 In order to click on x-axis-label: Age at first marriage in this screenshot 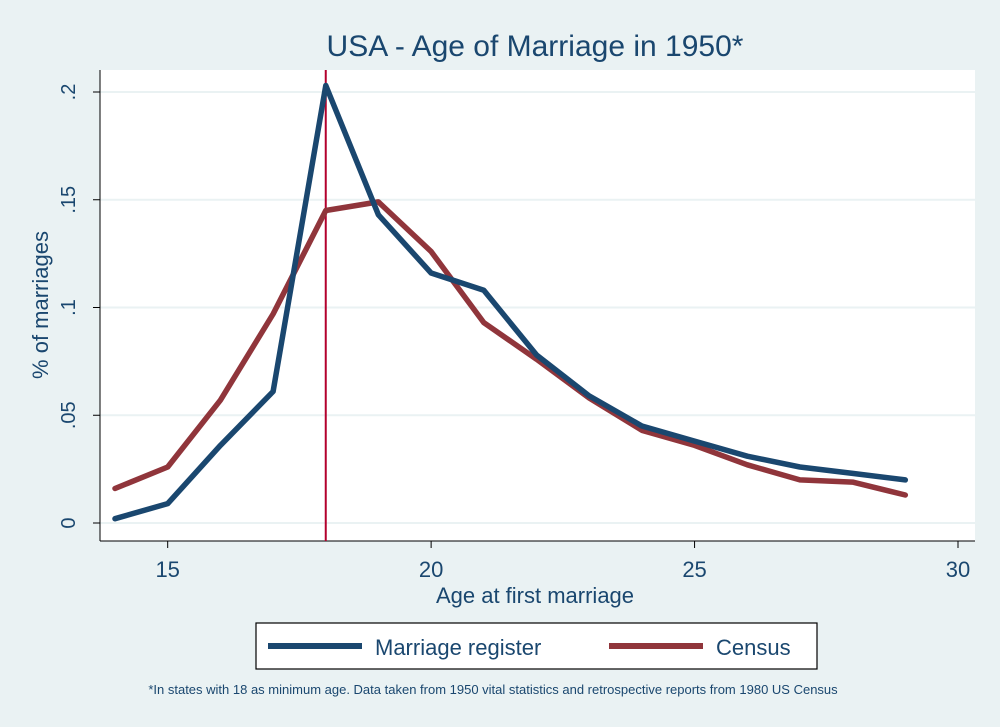, I will do `click(535, 595)`.